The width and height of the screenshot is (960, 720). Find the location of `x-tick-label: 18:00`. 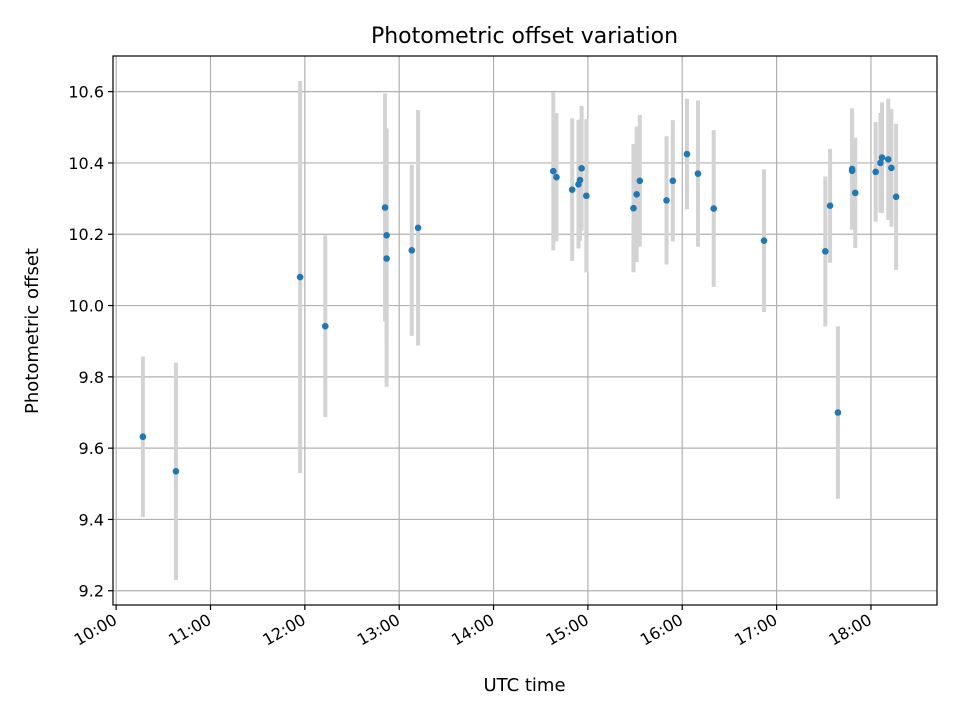

x-tick-label: 18:00 is located at coordinates (850, 630).